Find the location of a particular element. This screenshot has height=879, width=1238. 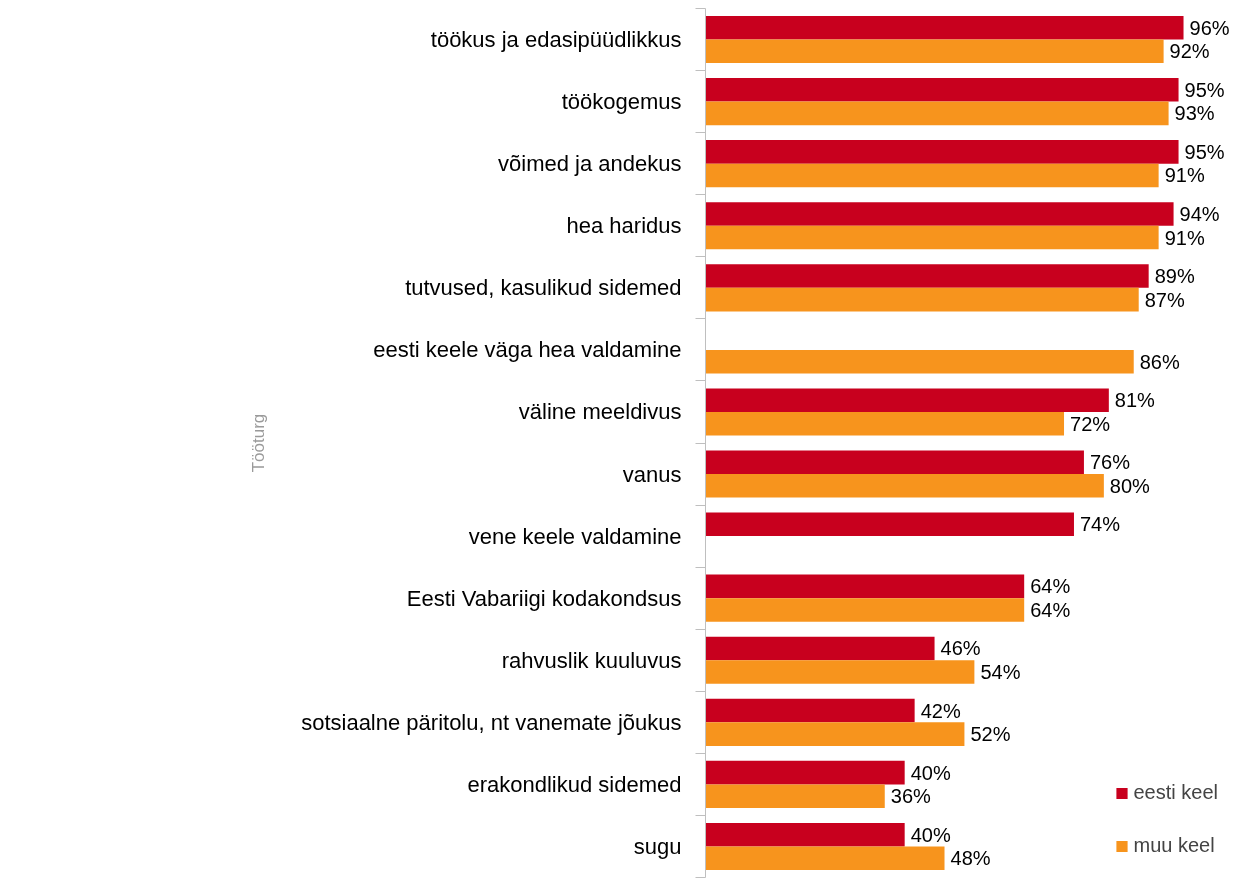

y-tick-label: töökogemus is located at coordinates (621, 102).